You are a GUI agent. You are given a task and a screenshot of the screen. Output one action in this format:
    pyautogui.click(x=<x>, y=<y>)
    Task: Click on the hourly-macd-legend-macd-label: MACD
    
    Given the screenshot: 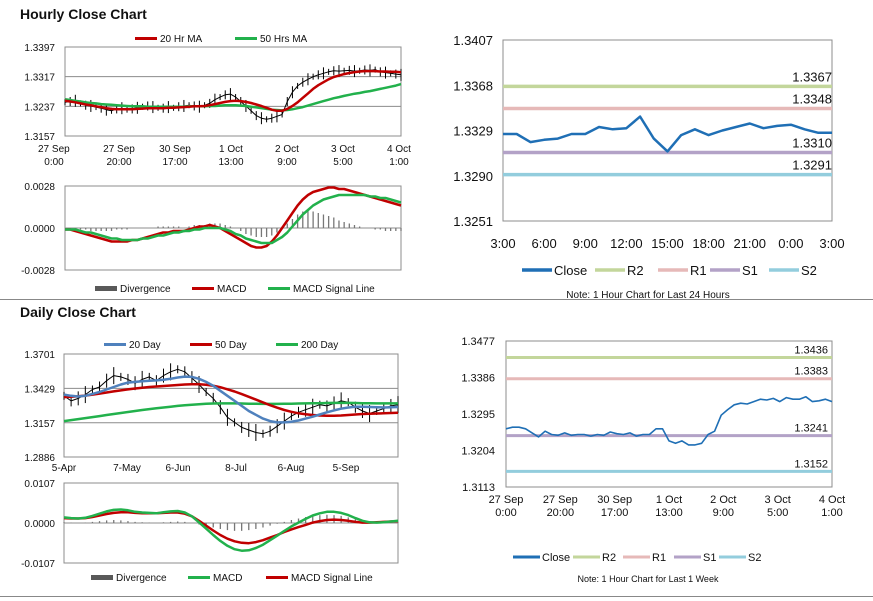 What is the action you would take?
    pyautogui.click(x=231, y=289)
    